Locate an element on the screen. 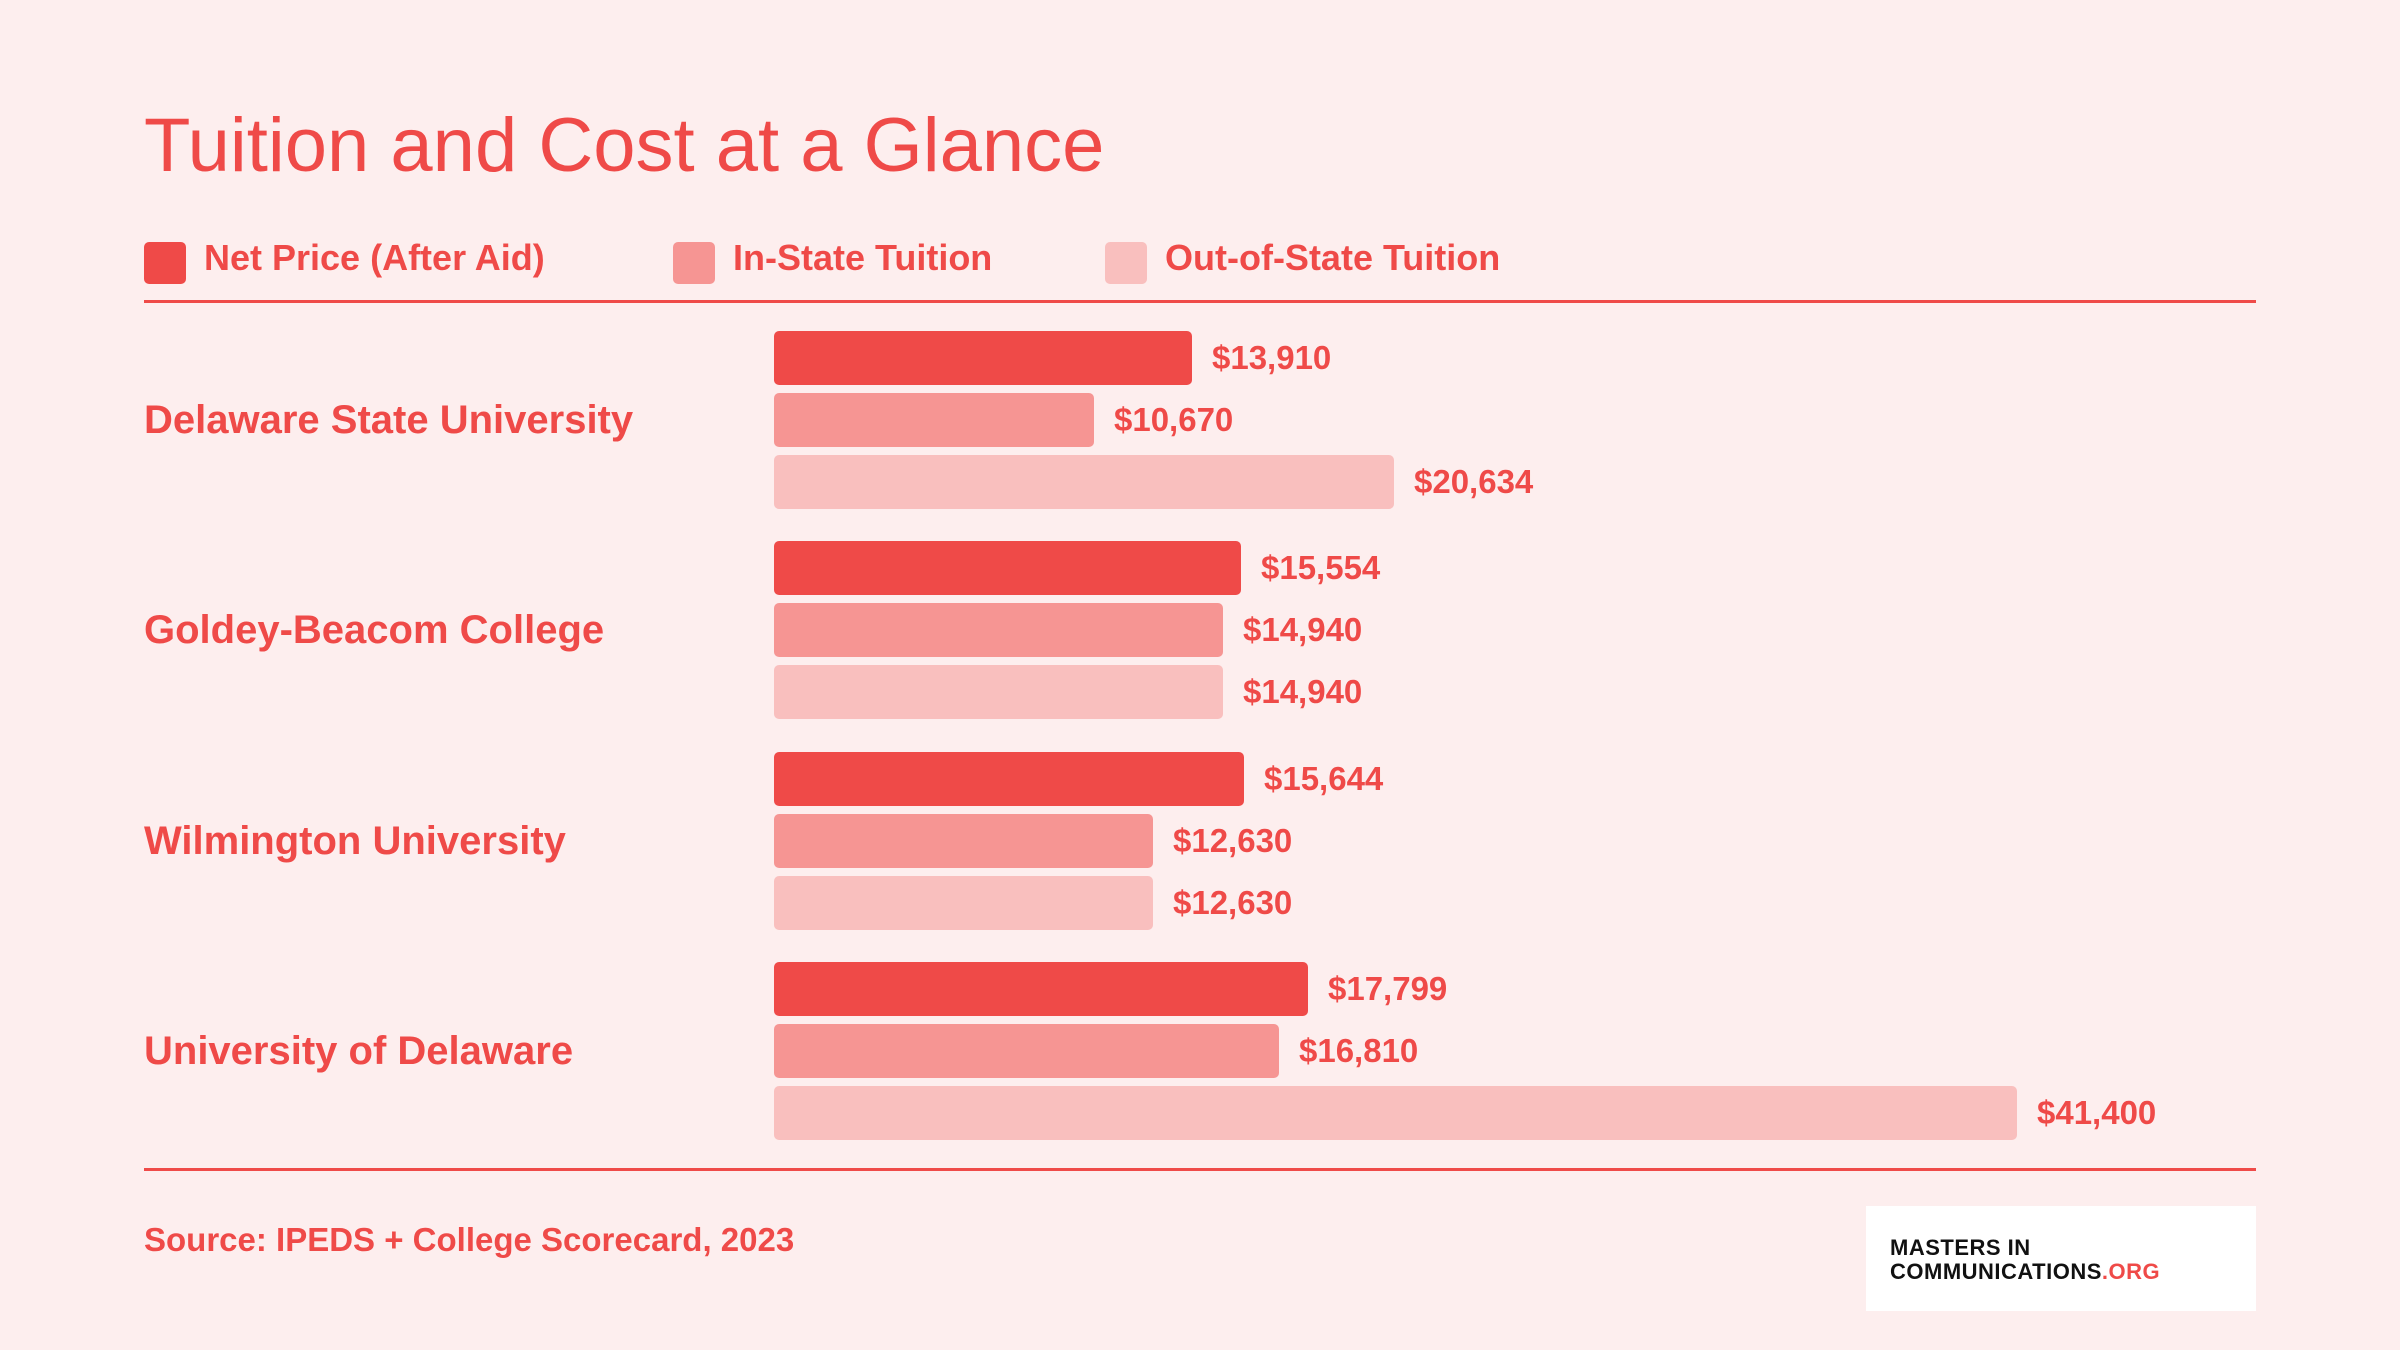 The height and width of the screenshot is (1350, 2400). top-divider is located at coordinates (1200, 301).